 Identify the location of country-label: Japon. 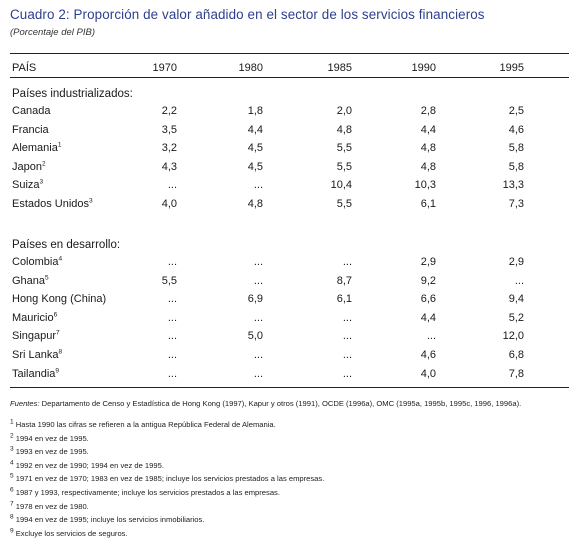
(27, 166).